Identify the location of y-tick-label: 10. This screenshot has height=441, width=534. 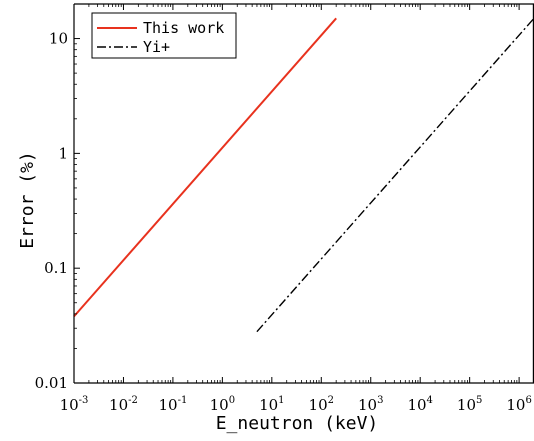
(58, 39).